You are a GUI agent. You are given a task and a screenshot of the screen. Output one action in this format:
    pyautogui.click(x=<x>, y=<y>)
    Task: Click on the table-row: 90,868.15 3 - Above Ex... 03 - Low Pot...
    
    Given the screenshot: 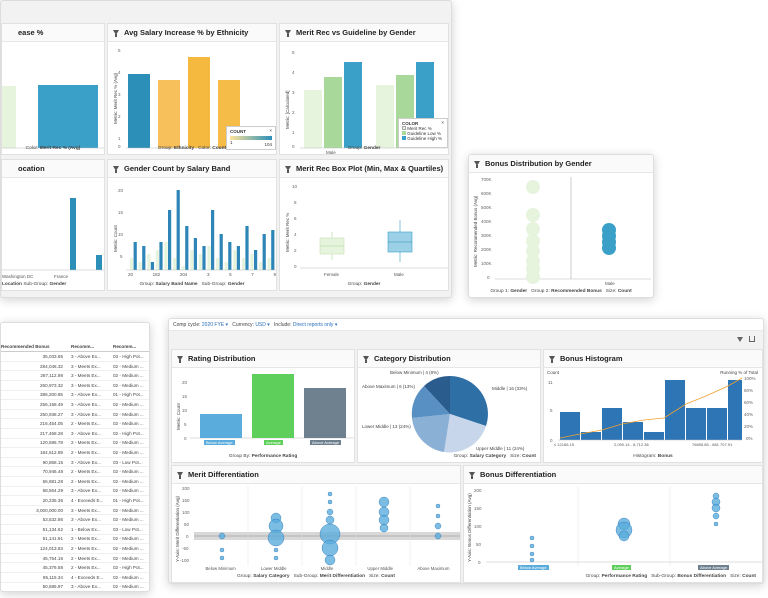 What is the action you would take?
    pyautogui.click(x=75, y=463)
    